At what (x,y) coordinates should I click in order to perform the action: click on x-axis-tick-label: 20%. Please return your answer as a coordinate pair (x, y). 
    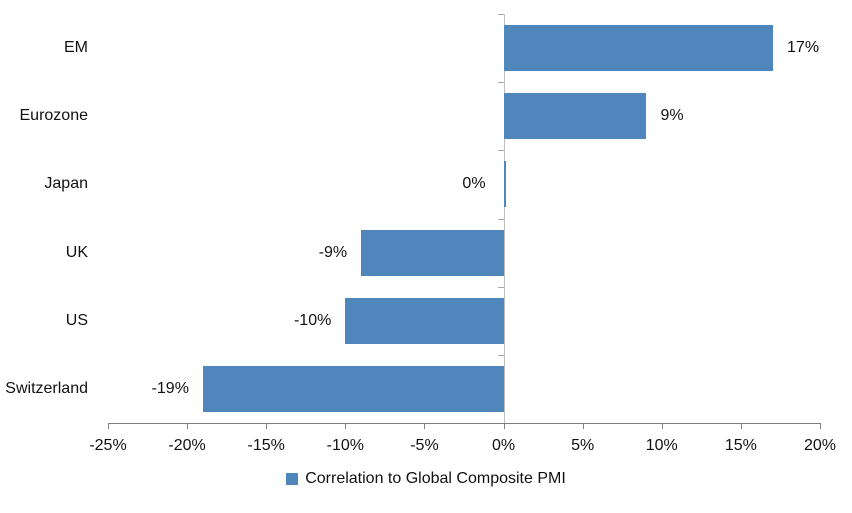
    Looking at the image, I should click on (820, 445).